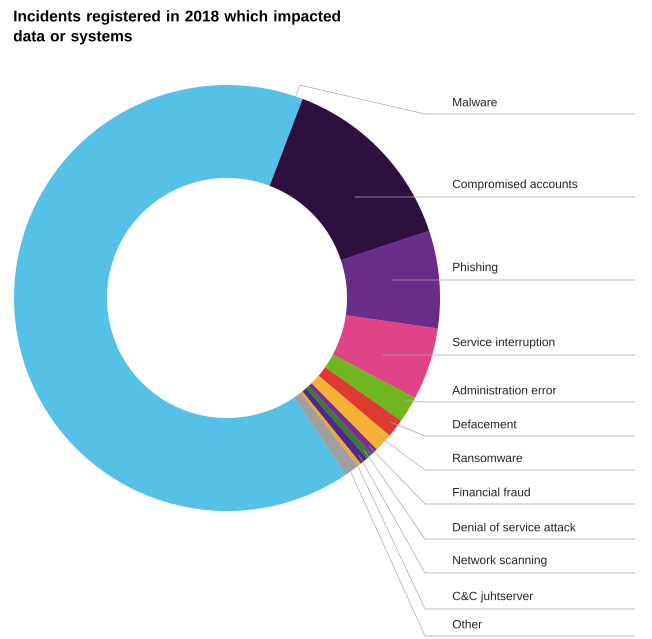 The height and width of the screenshot is (639, 652). What do you see at coordinates (177, 27) in the screenshot?
I see `chart-title: Incidents registered in 2018 which impacted data or systems` at bounding box center [177, 27].